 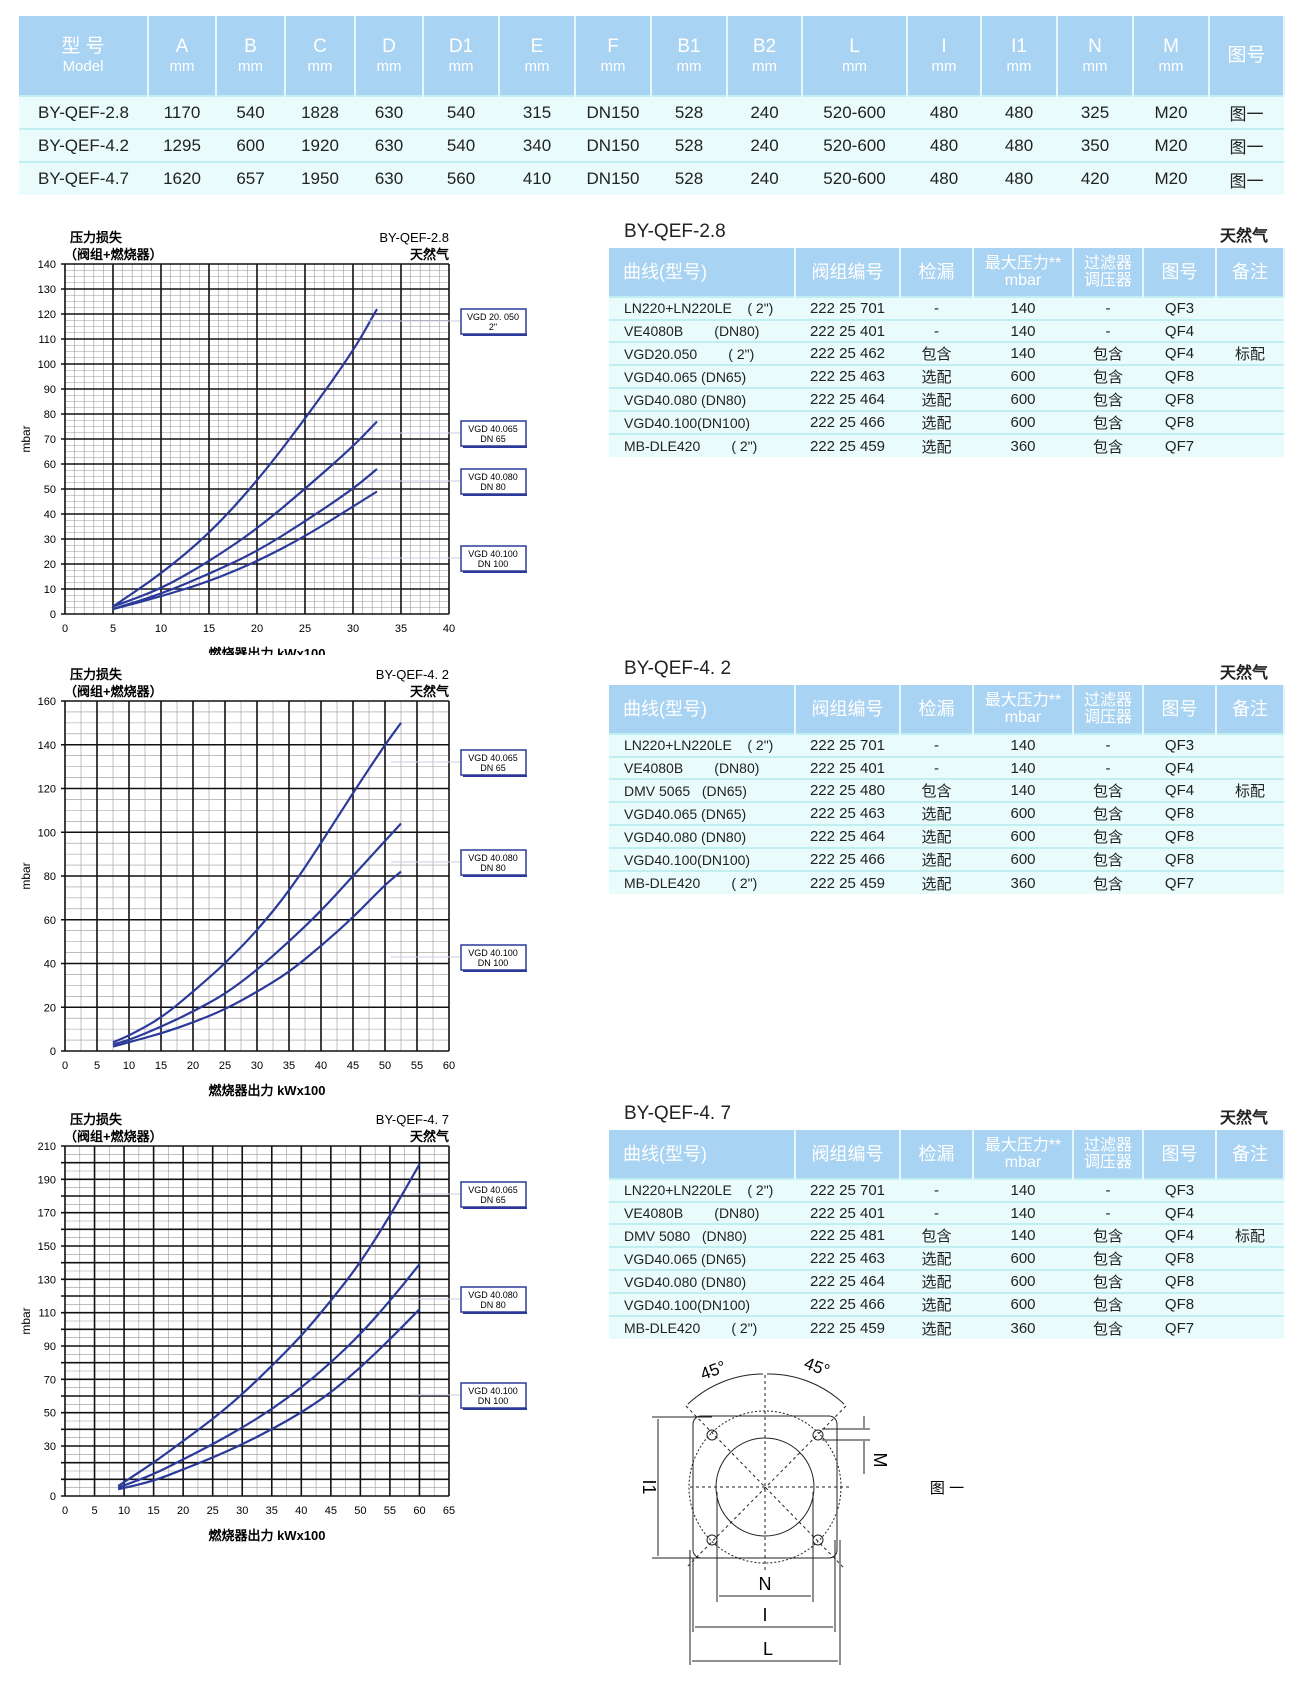 What do you see at coordinates (83, 145) in the screenshot?
I see `table-cell: BY-QEF-4.2` at bounding box center [83, 145].